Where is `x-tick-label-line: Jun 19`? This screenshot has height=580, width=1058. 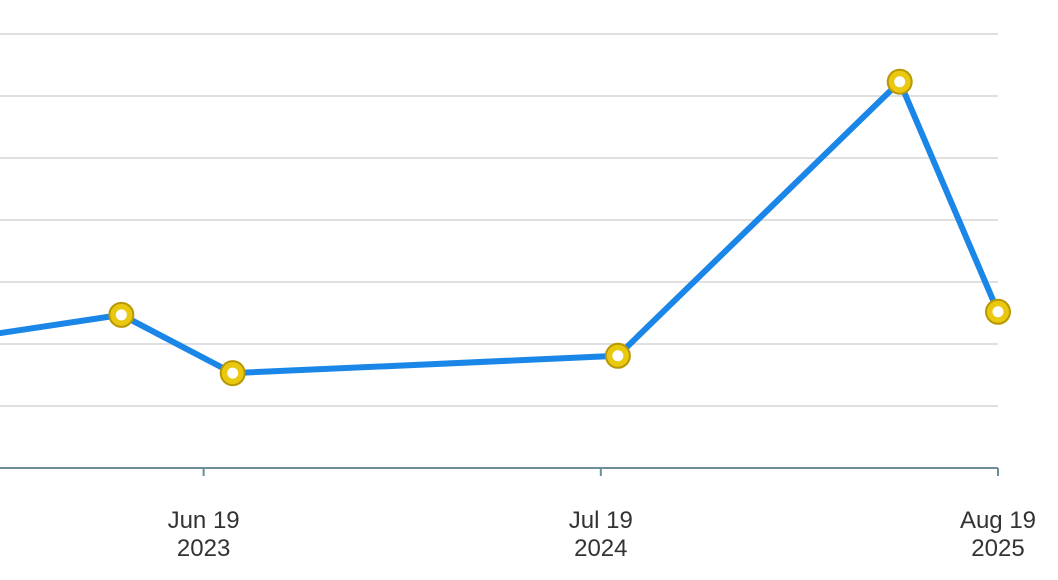
x-tick-label-line: Jun 19 is located at coordinates (204, 520).